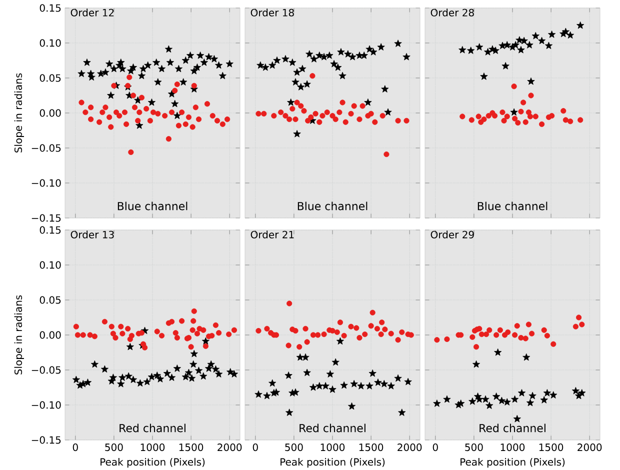  What do you see at coordinates (272, 12) in the screenshot?
I see `chart-title: Order 18` at bounding box center [272, 12].